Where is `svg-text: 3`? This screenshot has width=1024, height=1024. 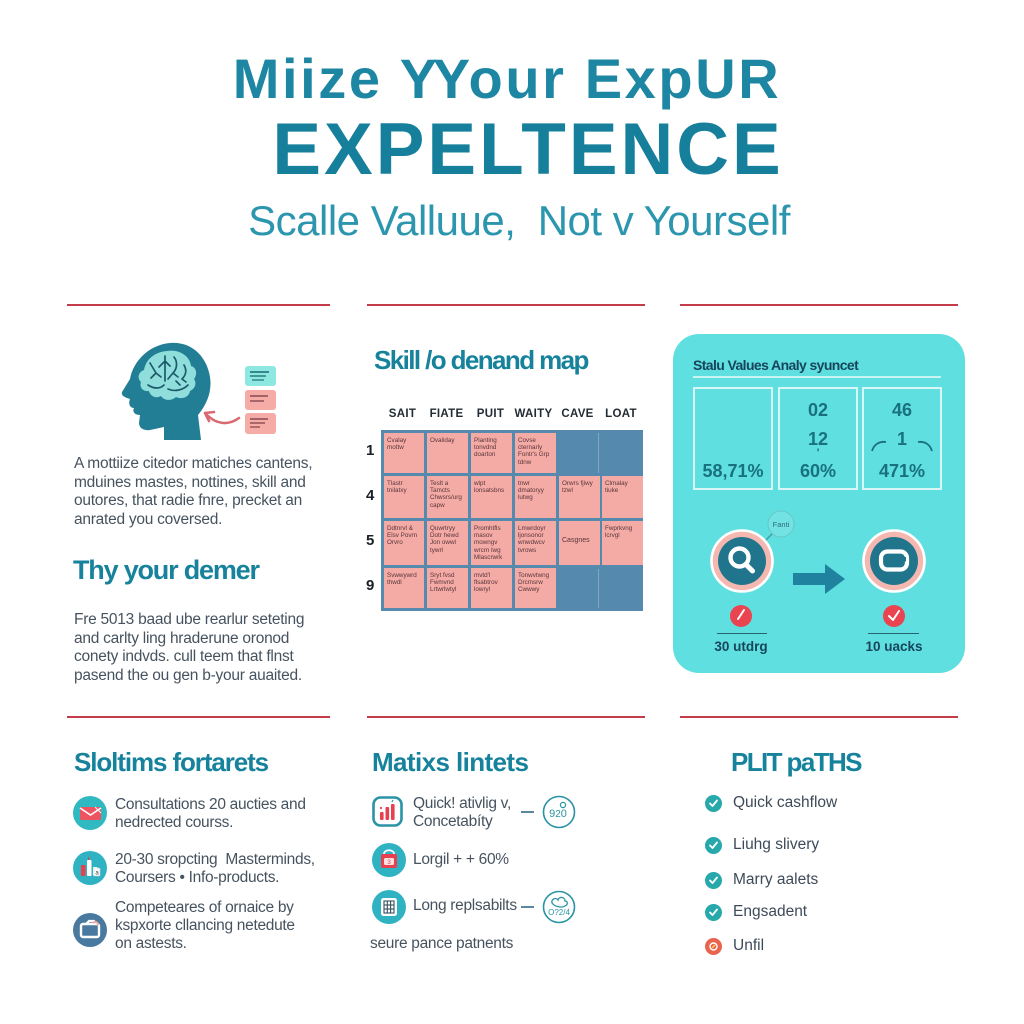
svg-text: 3 is located at coordinates (389, 862).